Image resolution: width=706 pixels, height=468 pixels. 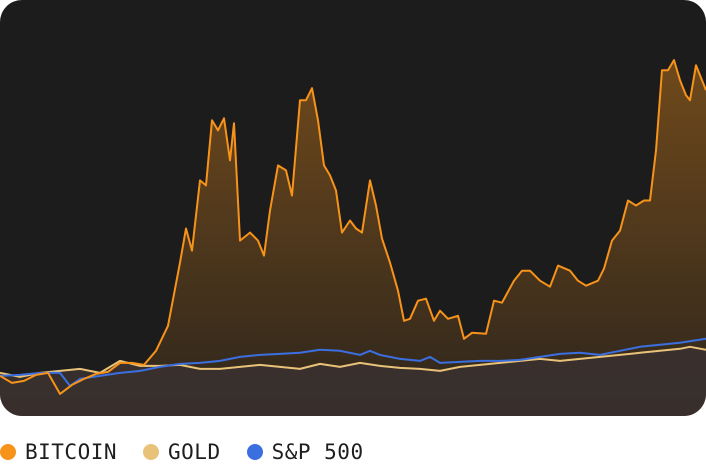 I want to click on area, so click(x=353, y=381).